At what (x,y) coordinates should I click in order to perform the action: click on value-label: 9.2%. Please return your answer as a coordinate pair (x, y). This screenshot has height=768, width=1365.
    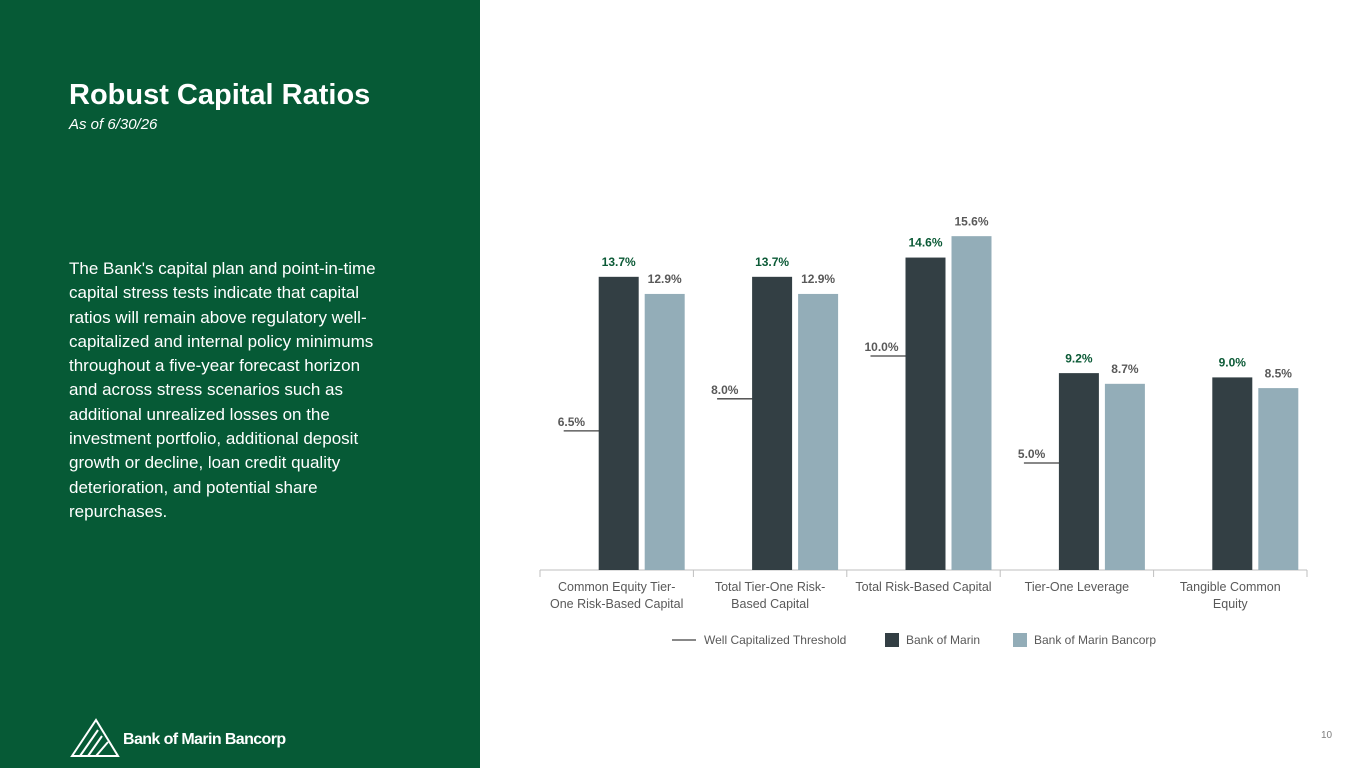
    Looking at the image, I should click on (1079, 358).